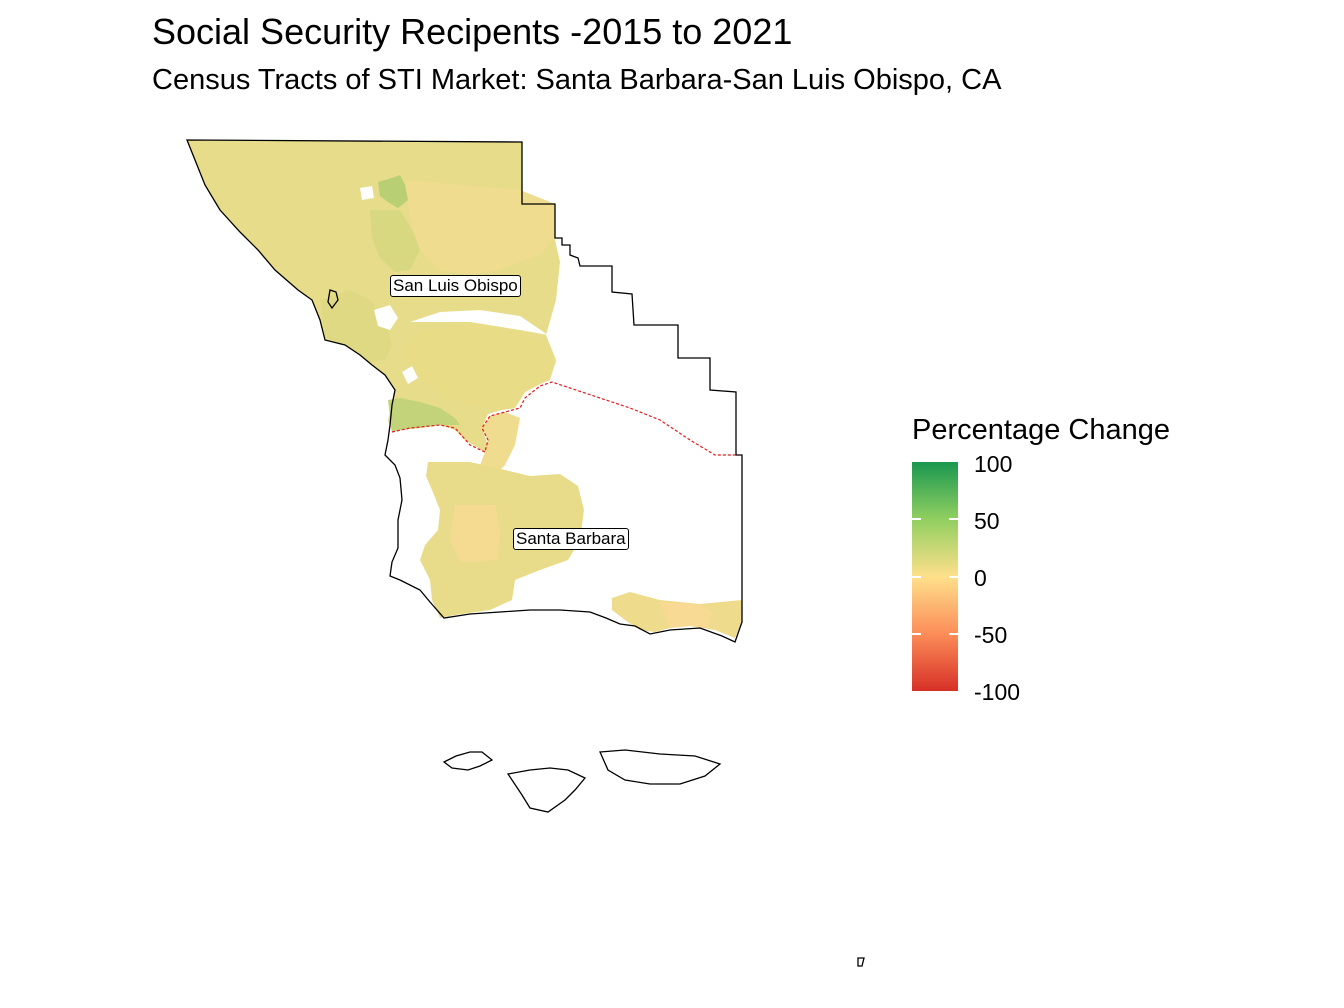 The height and width of the screenshot is (1008, 1344). I want to click on island-santa-rosa, so click(546, 790).